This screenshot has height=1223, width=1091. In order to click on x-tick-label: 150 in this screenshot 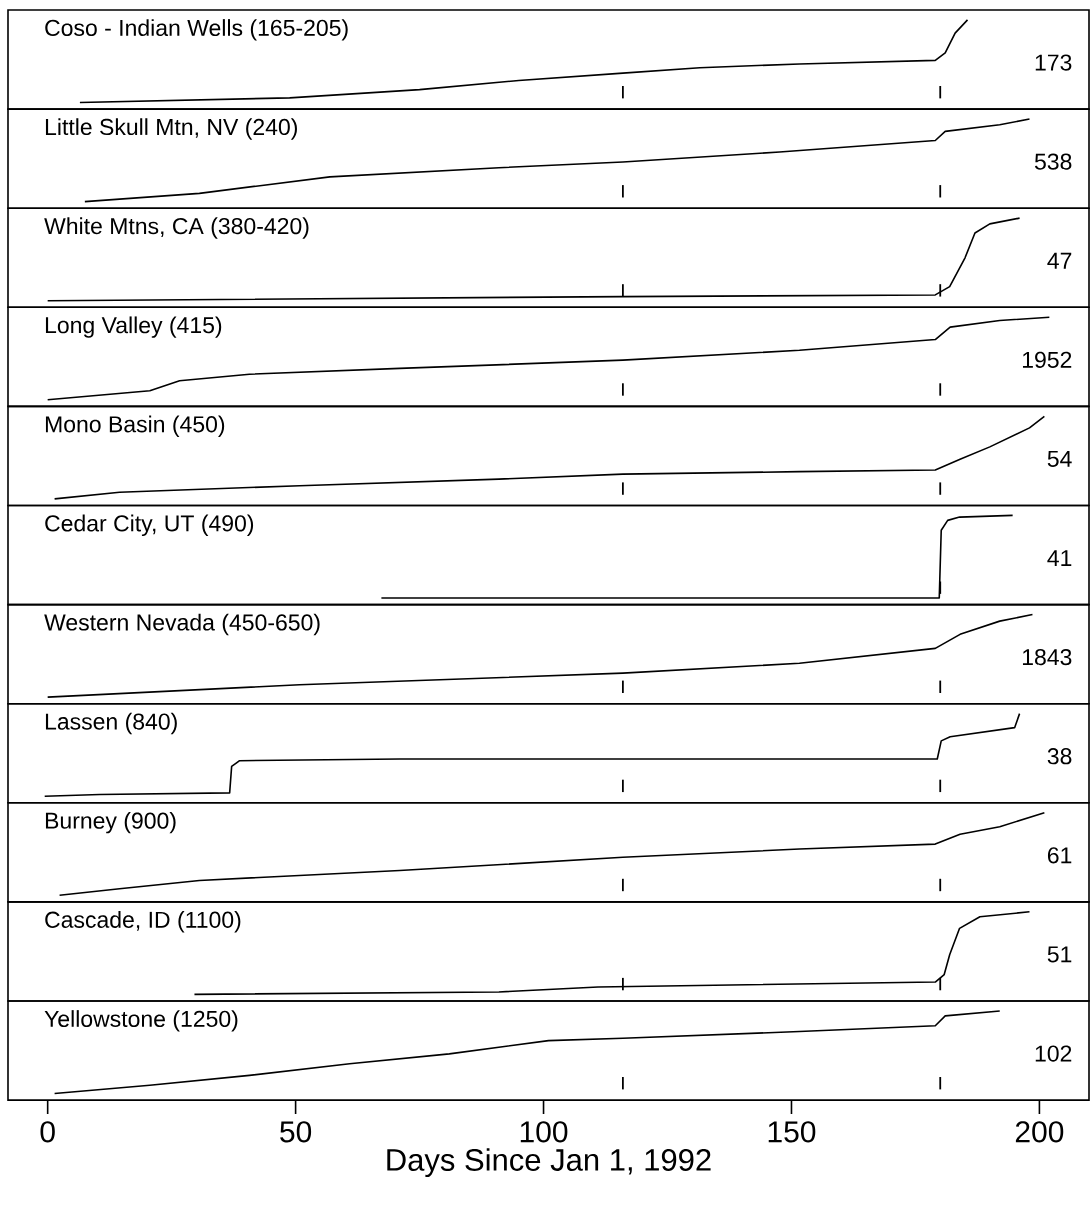, I will do `click(792, 1132)`.